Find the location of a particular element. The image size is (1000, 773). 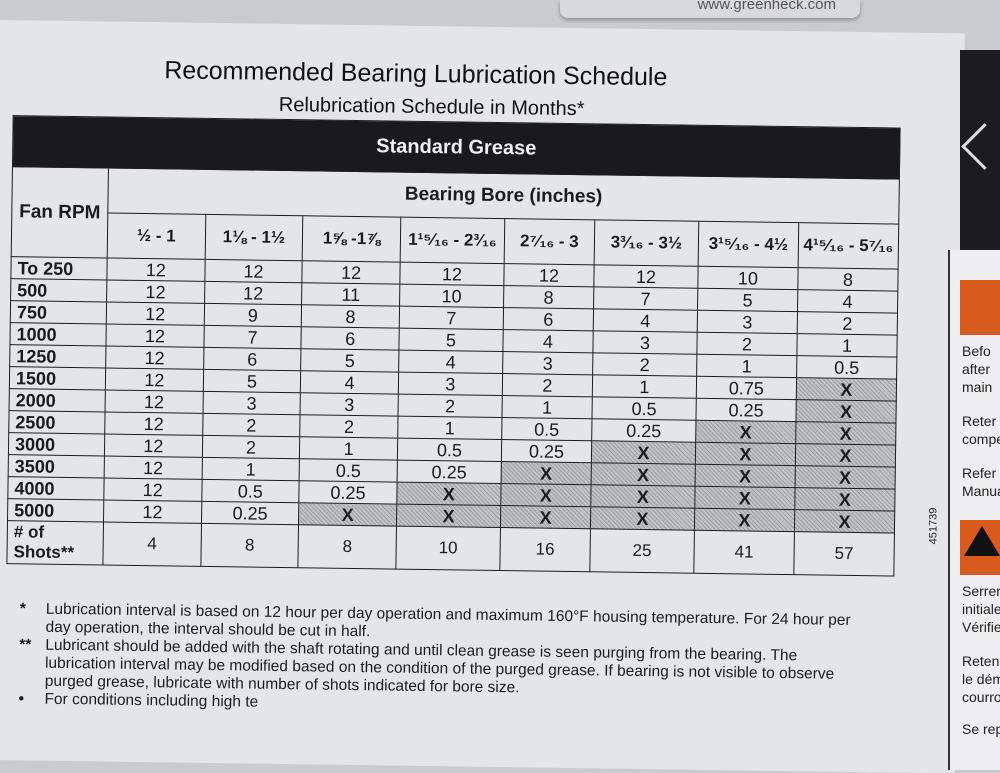

rpm-cell: To 250 is located at coordinates (59, 268).